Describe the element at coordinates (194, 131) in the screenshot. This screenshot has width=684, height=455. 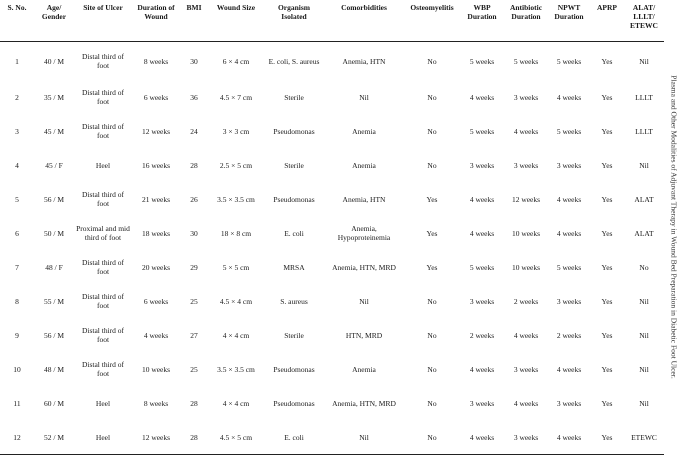
I see `cell-bmi: 24` at that location.